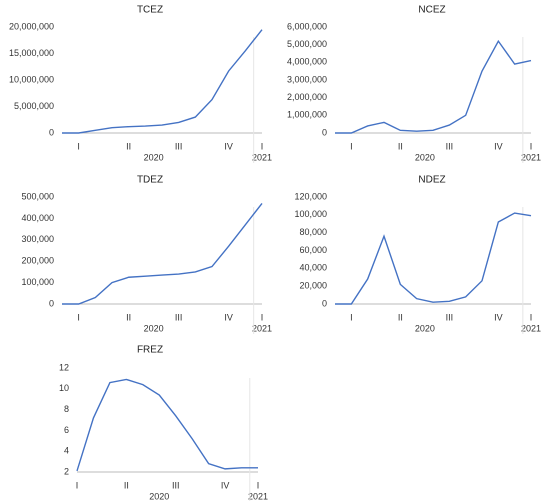 The image size is (550, 501). Describe the element at coordinates (31, 26) in the screenshot. I see `y-tick-label: 20,000,000` at that location.